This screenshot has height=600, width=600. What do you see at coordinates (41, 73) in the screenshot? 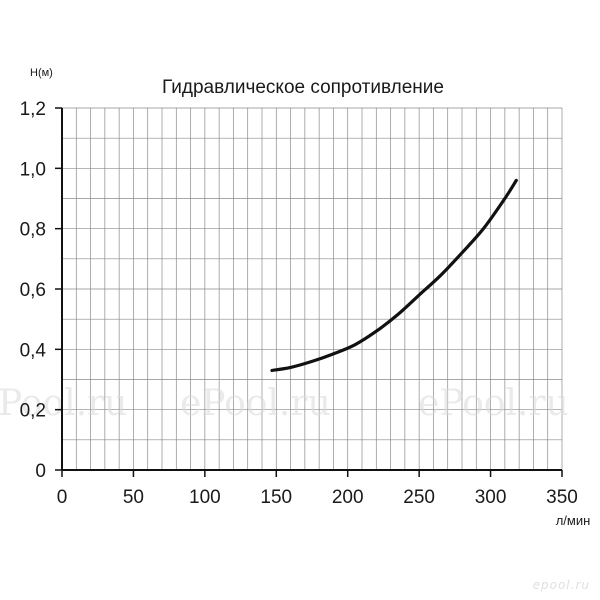
I see `y-axis-label: Н(м)` at bounding box center [41, 73].